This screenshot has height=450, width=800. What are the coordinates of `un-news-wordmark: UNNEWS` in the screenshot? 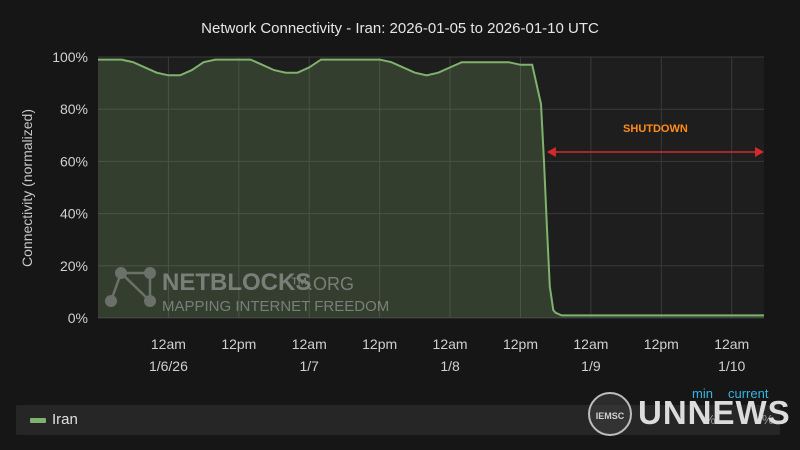 It's located at (714, 412).